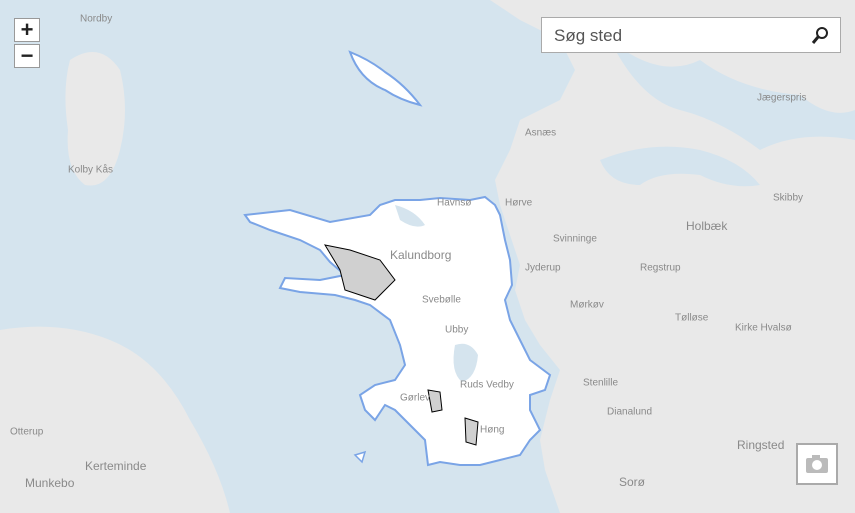  Describe the element at coordinates (632, 482) in the screenshot. I see `place-label: Sorø` at that location.